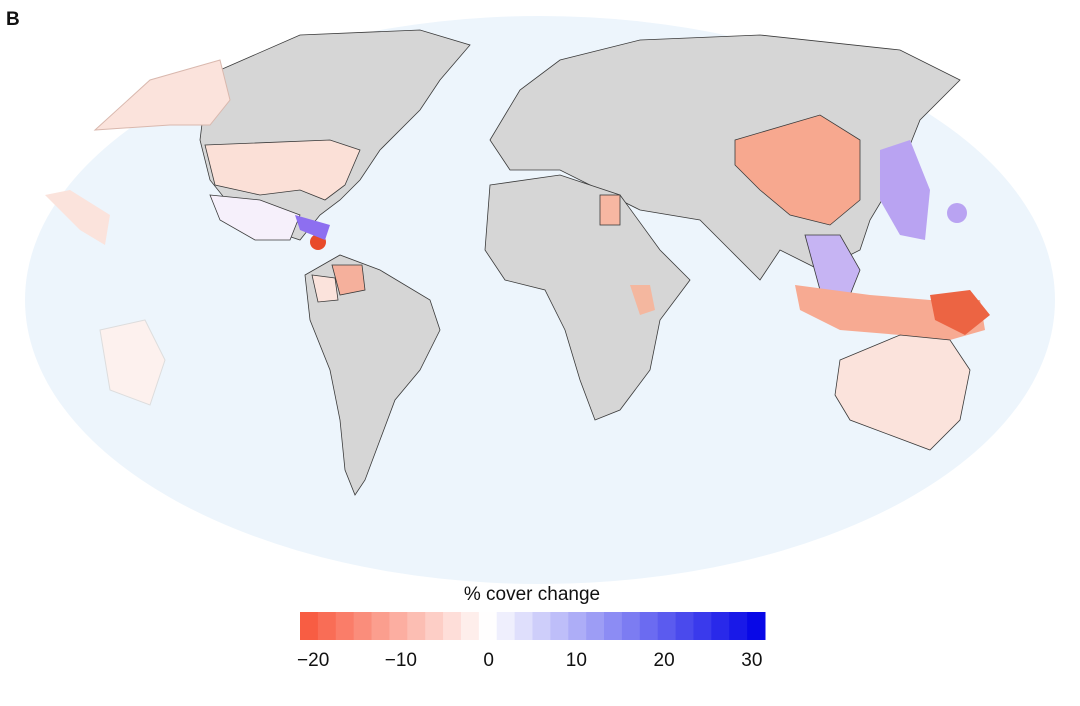 This screenshot has height=706, width=1080. What do you see at coordinates (77, 217) in the screenshot?
I see `hawaii` at bounding box center [77, 217].